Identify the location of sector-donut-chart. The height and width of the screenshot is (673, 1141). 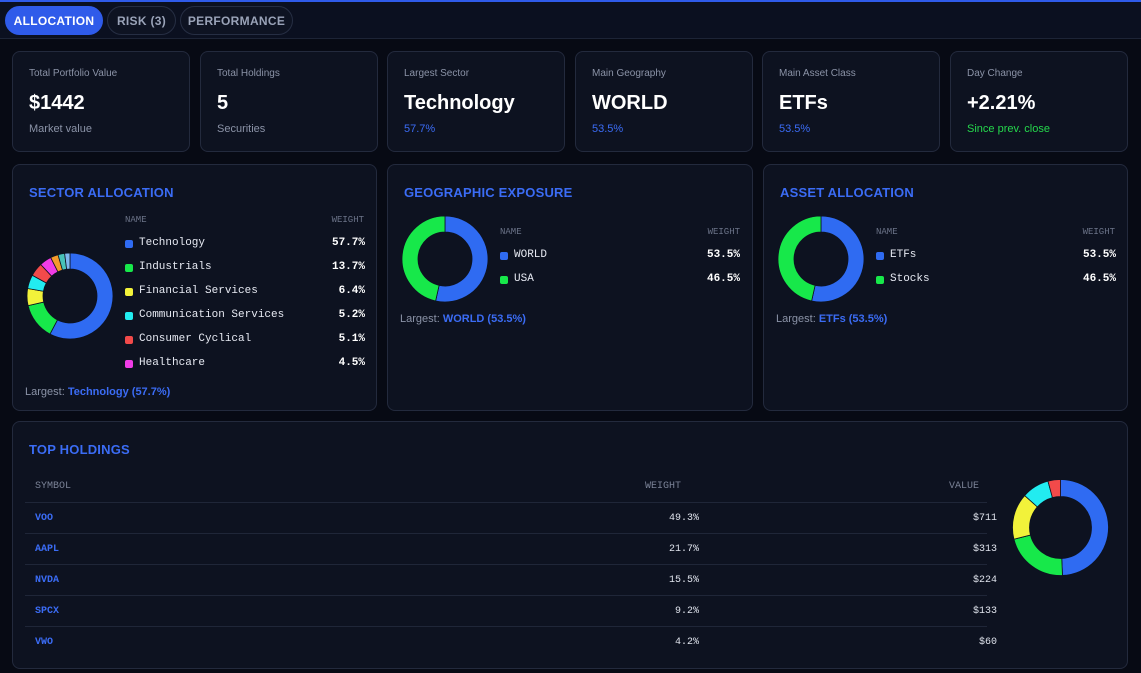
(70, 296).